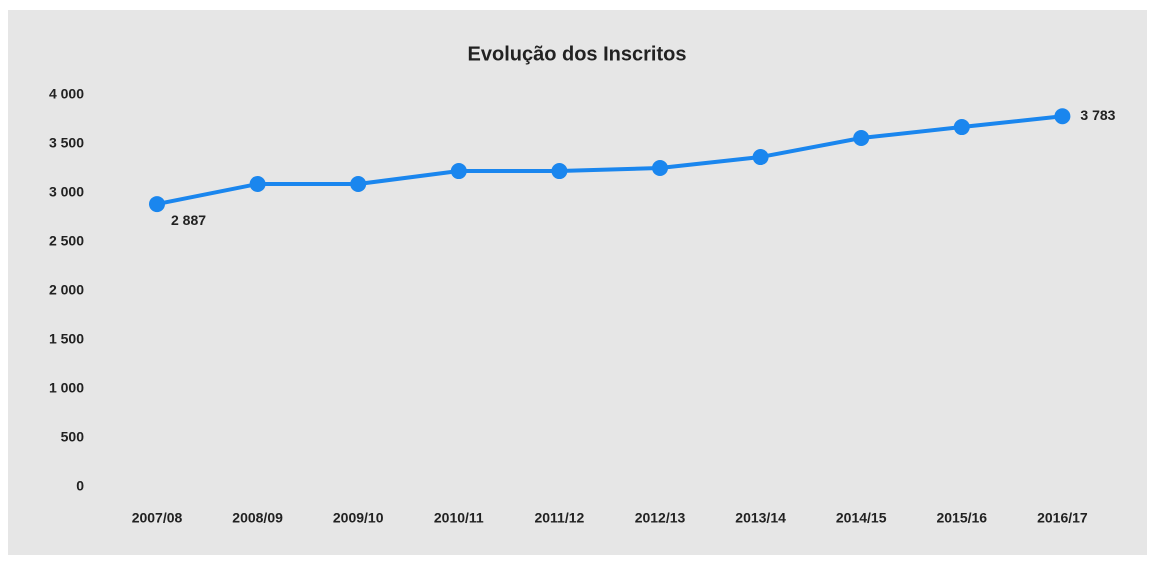 The image size is (1155, 565). What do you see at coordinates (188, 220) in the screenshot?
I see `data-label: 2 887` at bounding box center [188, 220].